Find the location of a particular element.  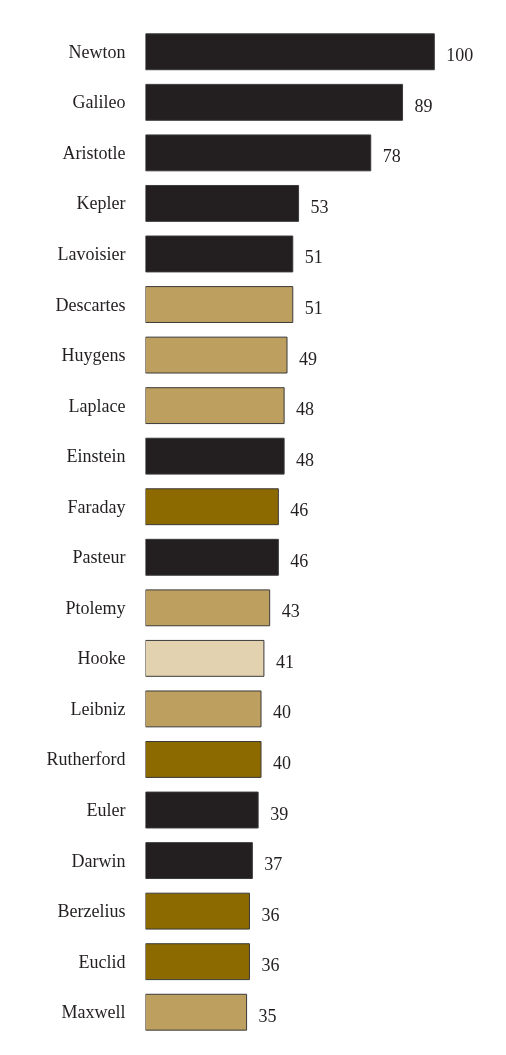

y-tick-label: Laplace is located at coordinates (97, 405).